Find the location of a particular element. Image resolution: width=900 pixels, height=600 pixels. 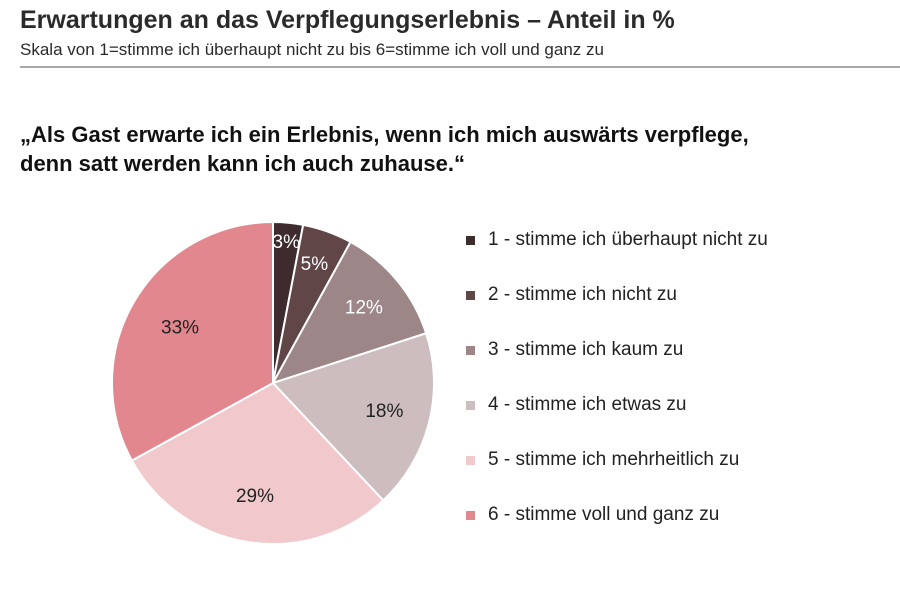

legend-item-1: 1 - stimme ich überhaupt nicht zu is located at coordinates (617, 256).